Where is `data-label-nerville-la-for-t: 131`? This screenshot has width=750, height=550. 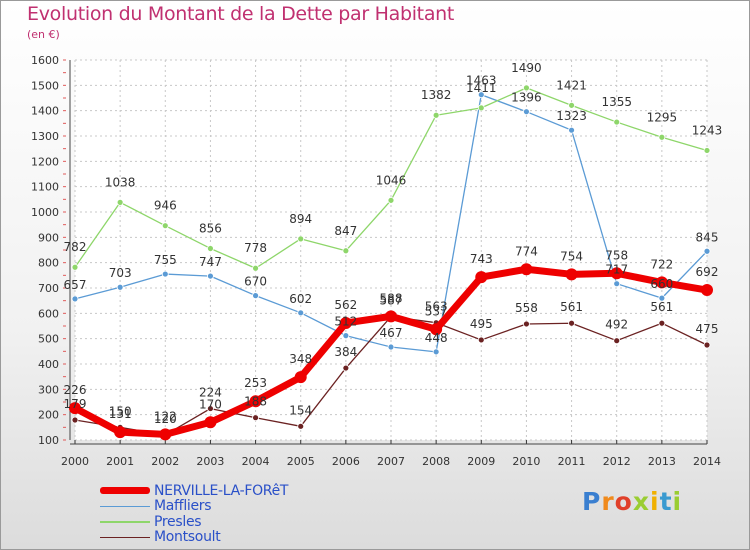 data-label-nerville-la-for-t: 131 is located at coordinates (120, 414).